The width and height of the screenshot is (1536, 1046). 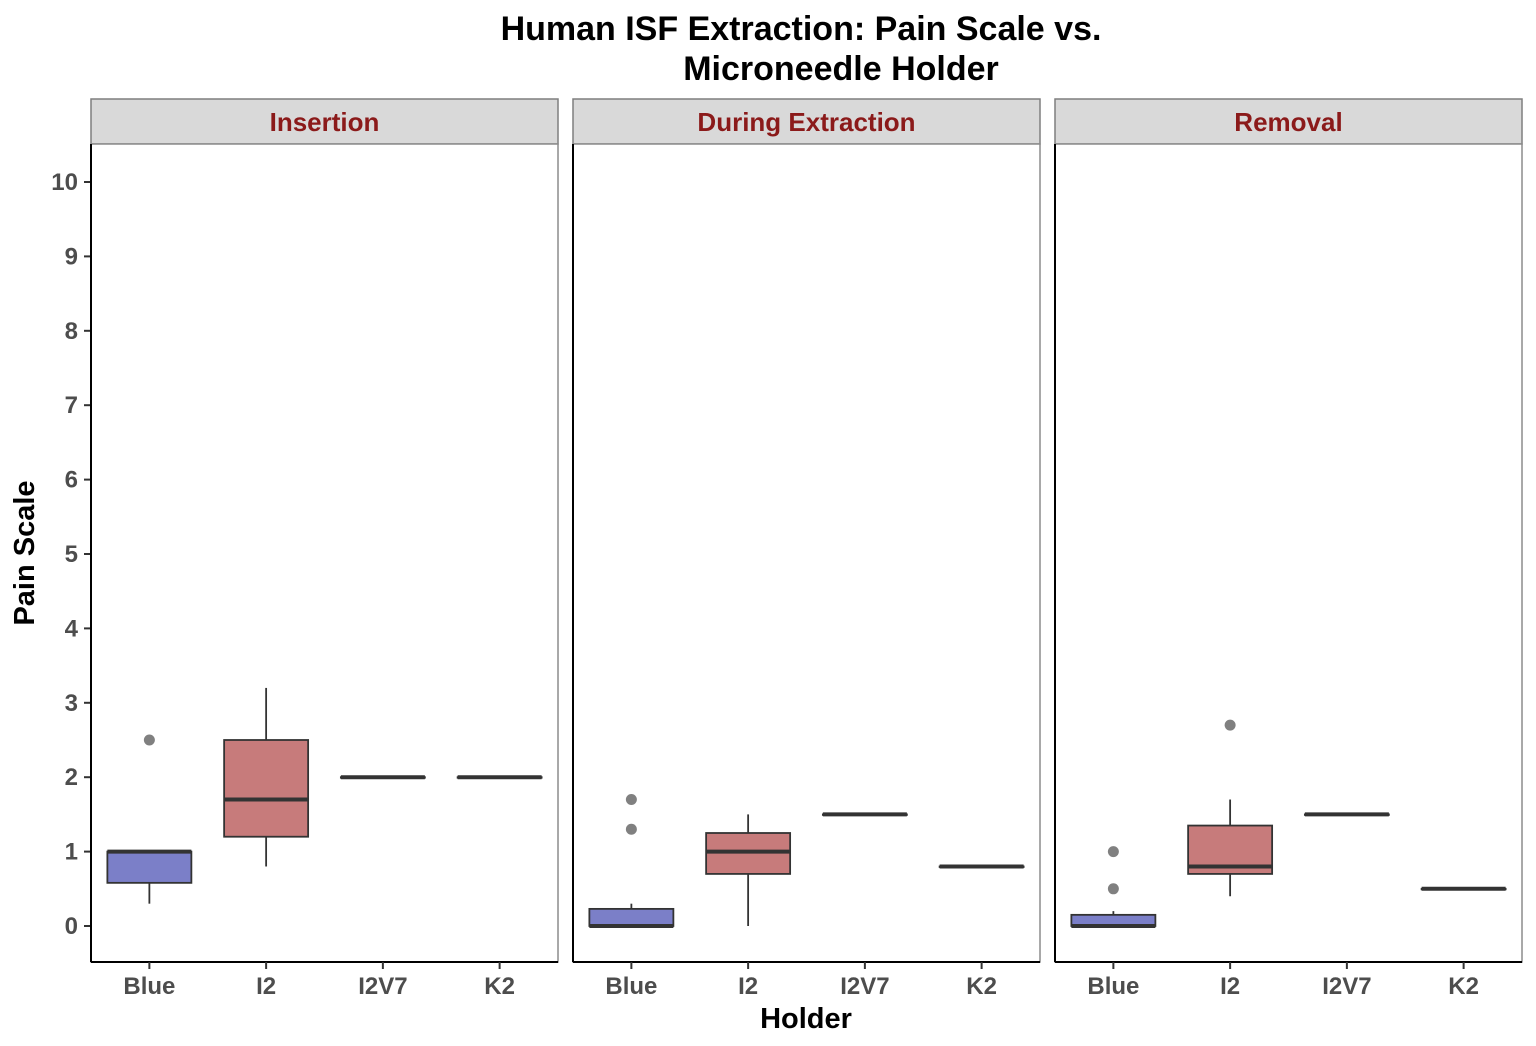 What do you see at coordinates (72, 628) in the screenshot?
I see `y-tick-label: 4` at bounding box center [72, 628].